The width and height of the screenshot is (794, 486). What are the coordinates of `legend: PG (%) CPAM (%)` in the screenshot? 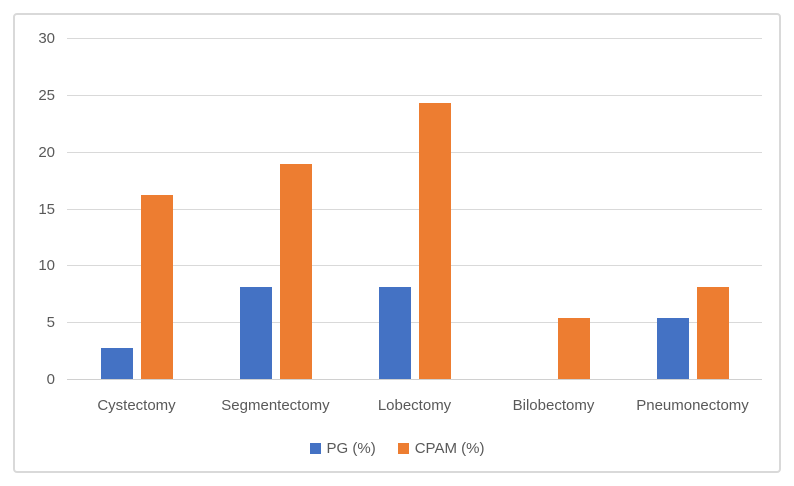 It's located at (397, 448).